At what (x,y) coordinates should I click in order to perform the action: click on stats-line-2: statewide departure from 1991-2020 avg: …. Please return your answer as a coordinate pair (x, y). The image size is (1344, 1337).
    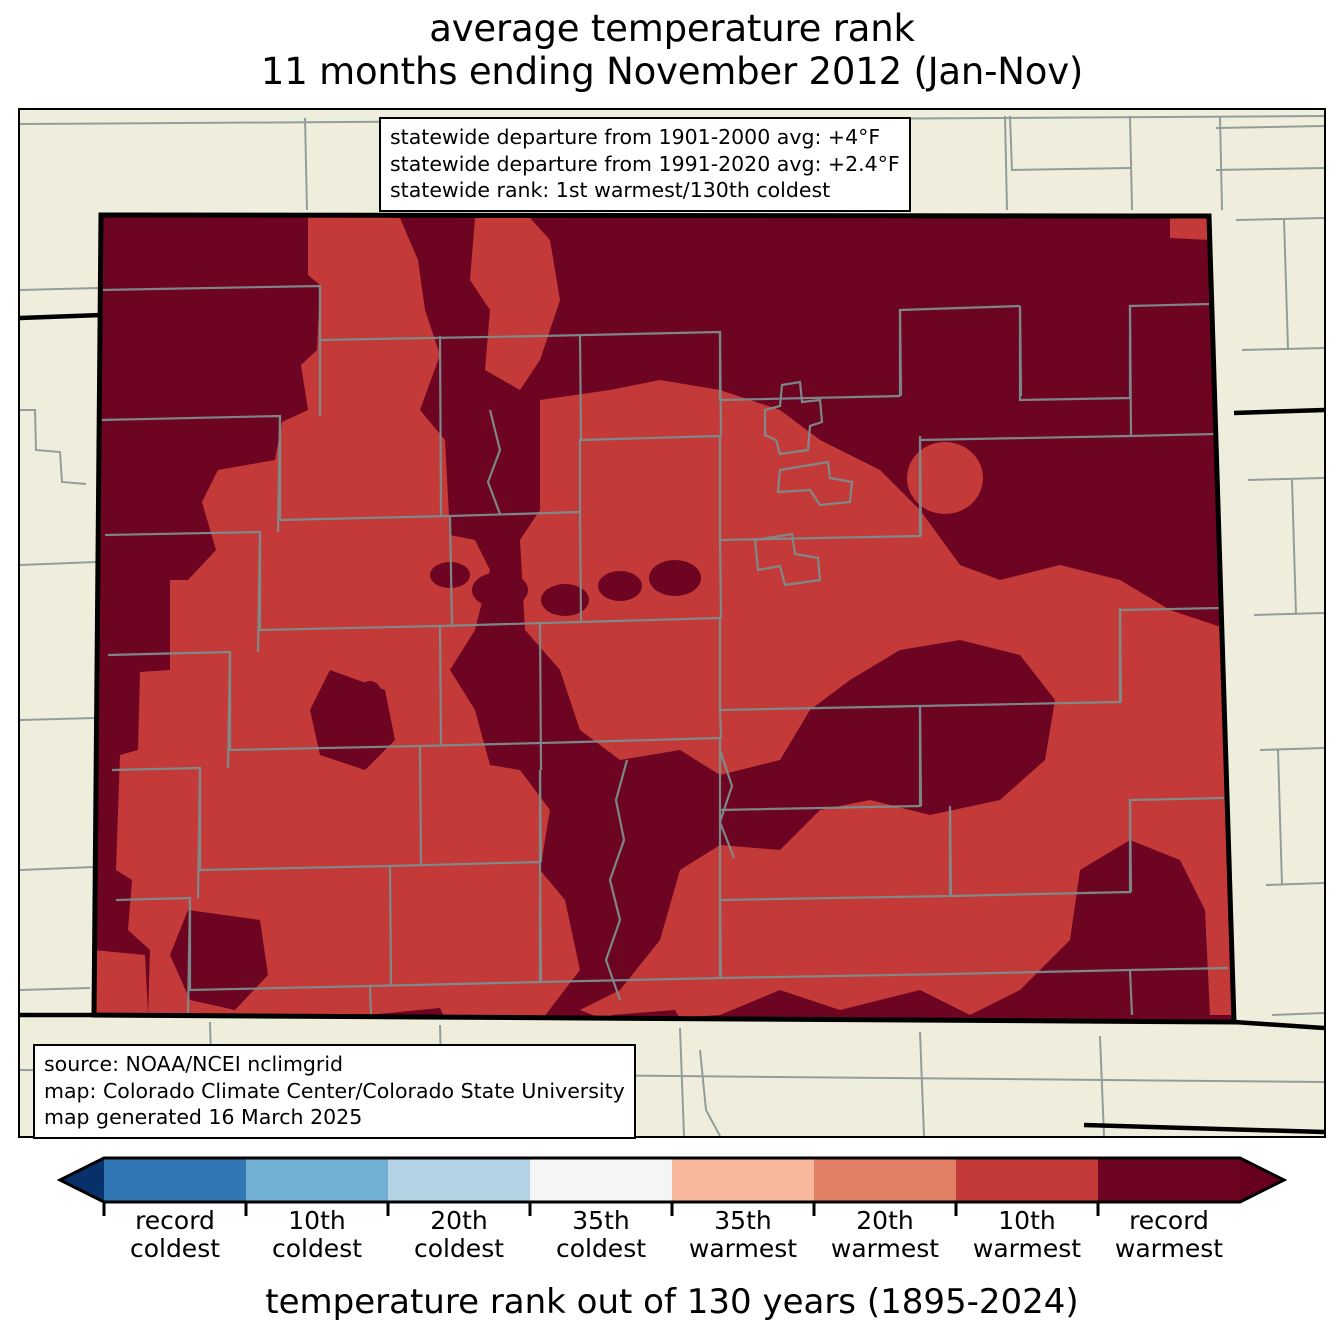
    Looking at the image, I should click on (645, 163).